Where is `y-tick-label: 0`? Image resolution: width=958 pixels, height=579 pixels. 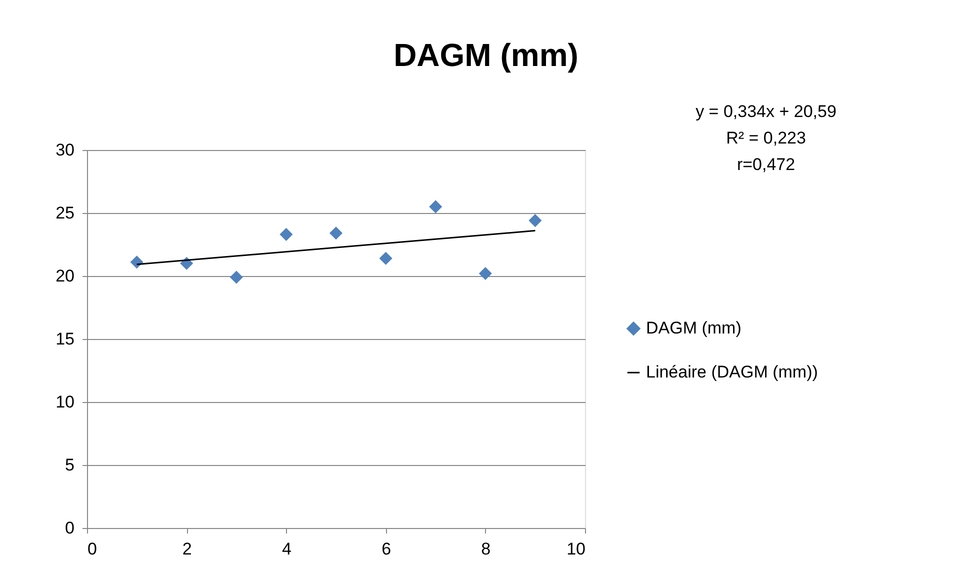
y-tick-label: 0 is located at coordinates (69, 528).